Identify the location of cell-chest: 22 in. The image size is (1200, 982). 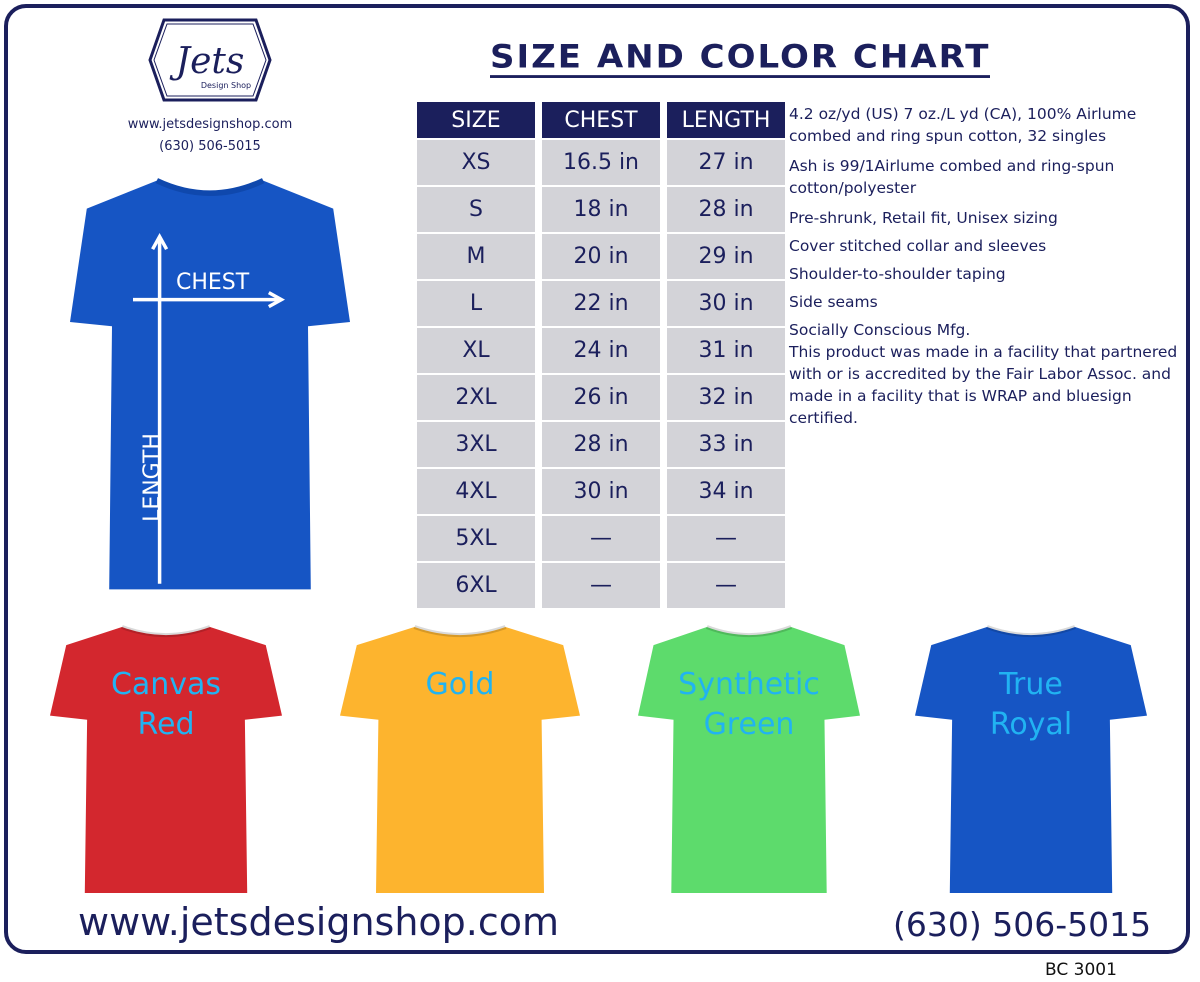
(601, 303).